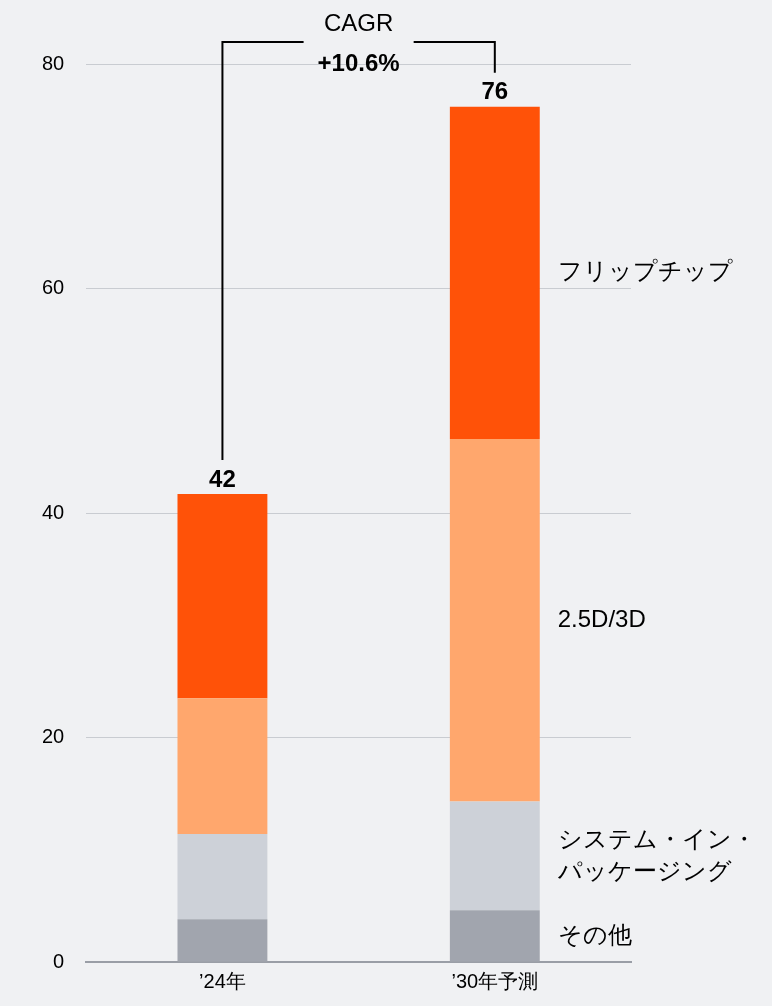 The image size is (772, 1006). Describe the element at coordinates (53, 62) in the screenshot. I see `y-tick-label: 80` at that location.